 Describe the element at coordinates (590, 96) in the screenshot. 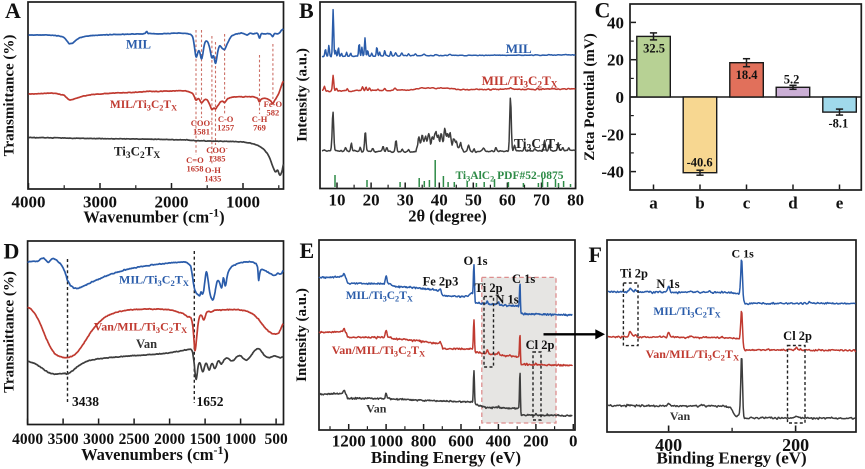

I see `svg-text: Zeta Potential (mV)` at that location.